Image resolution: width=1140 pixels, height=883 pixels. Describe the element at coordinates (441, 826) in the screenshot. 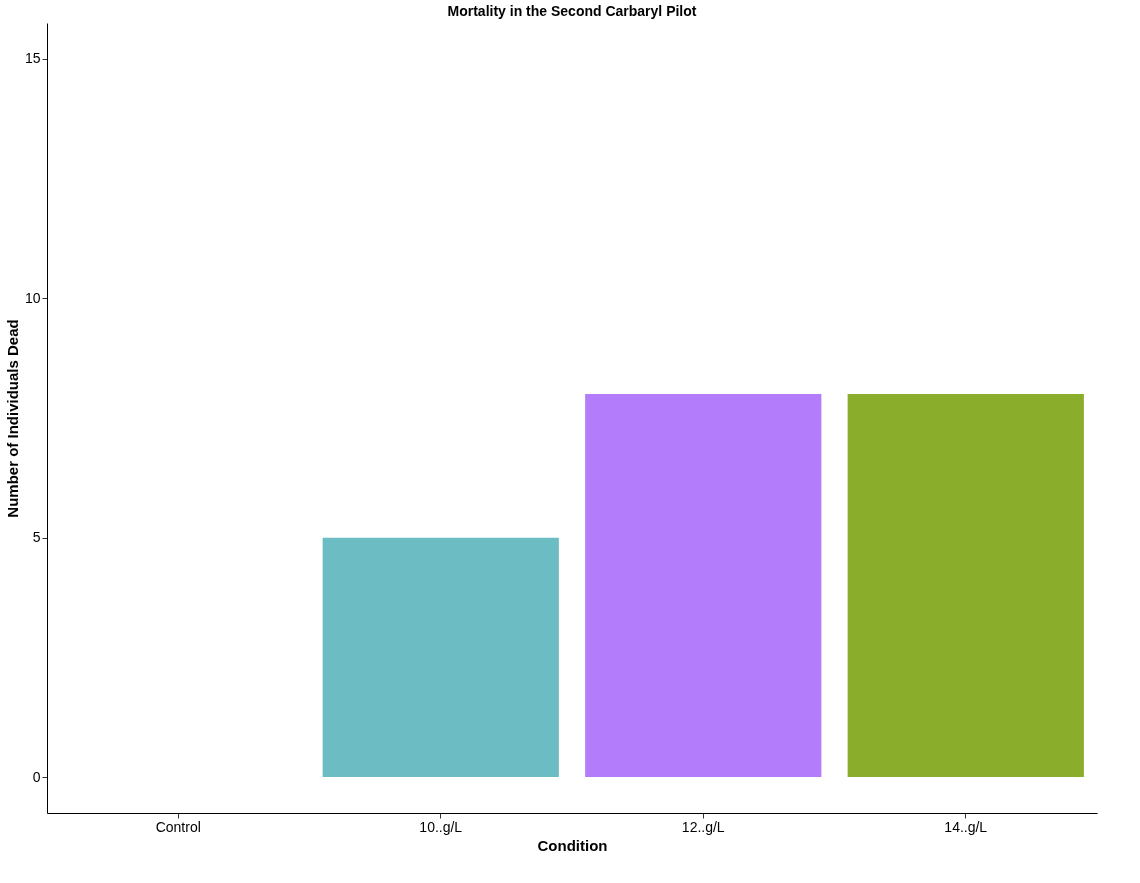

I see `x-tick-label: 10..g/L` at that location.